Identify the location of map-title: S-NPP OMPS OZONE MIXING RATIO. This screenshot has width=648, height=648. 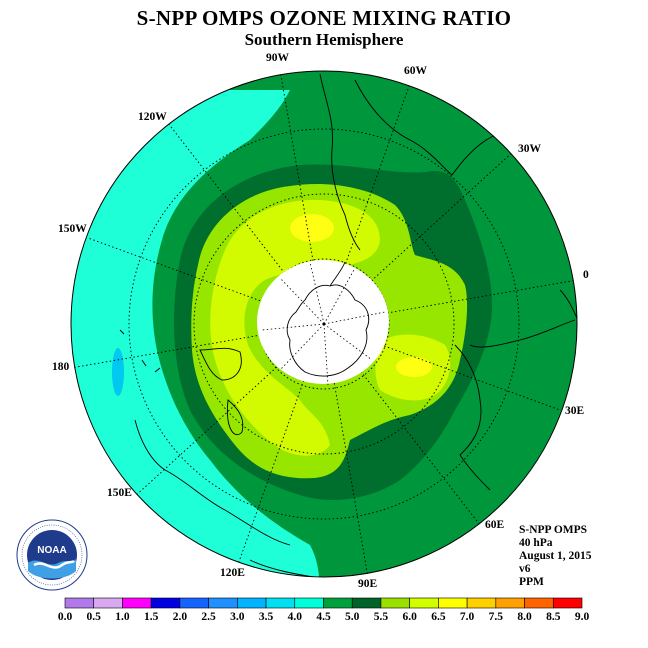
(324, 18).